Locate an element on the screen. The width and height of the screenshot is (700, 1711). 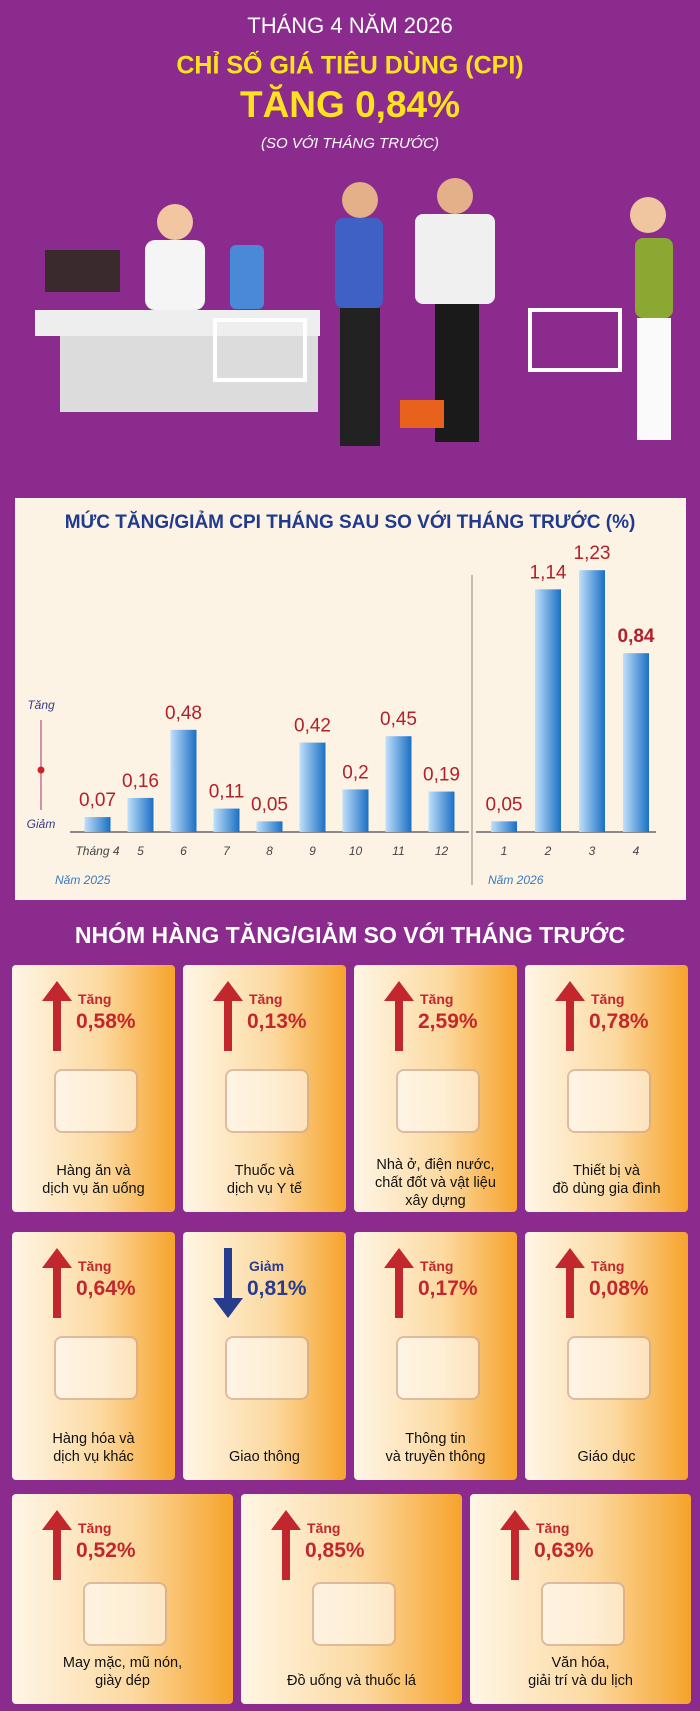
value-label: 0,42 is located at coordinates (312, 726).